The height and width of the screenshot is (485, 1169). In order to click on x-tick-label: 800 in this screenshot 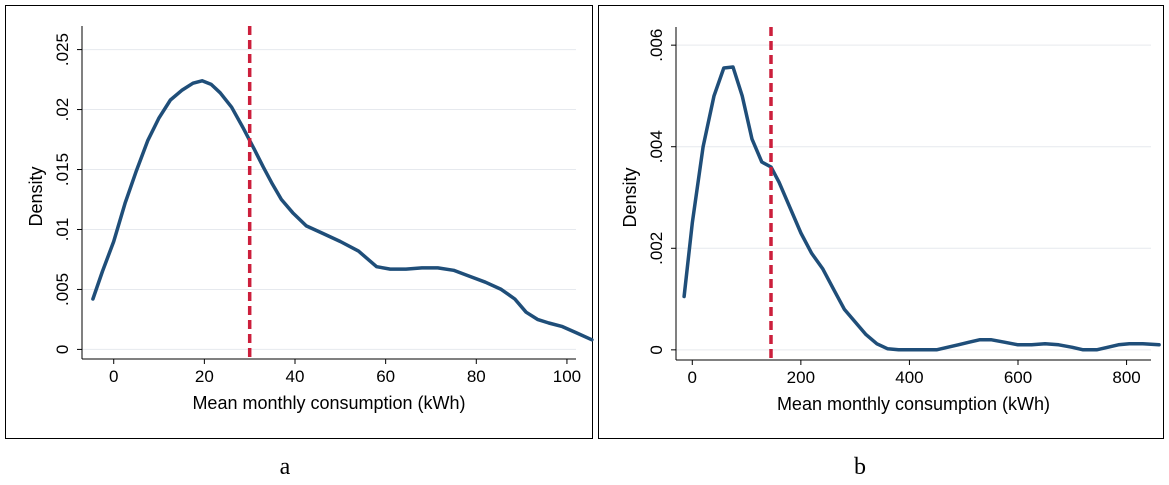, I will do `click(1126, 377)`.